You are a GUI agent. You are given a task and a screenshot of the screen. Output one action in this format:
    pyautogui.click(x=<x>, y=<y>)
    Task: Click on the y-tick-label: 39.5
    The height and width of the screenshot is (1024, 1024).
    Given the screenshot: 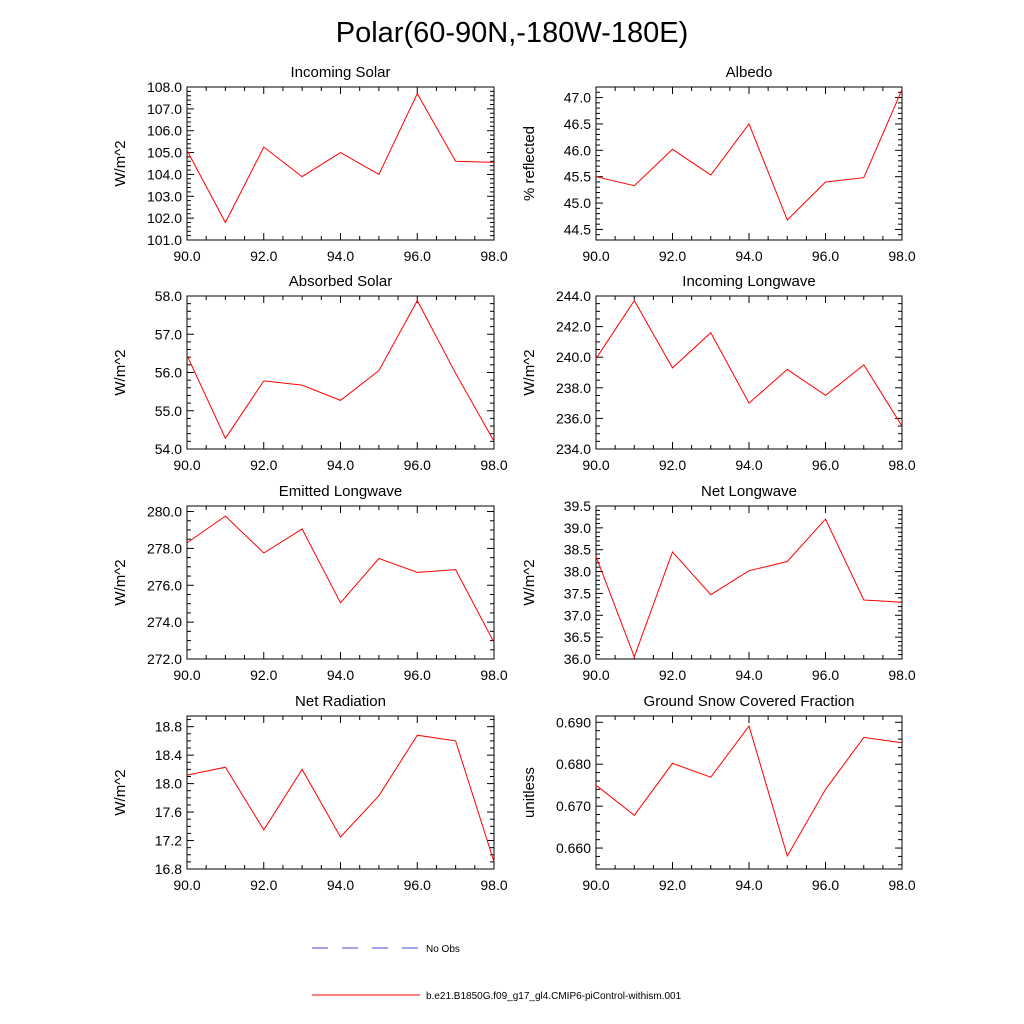 What is the action you would take?
    pyautogui.click(x=577, y=506)
    